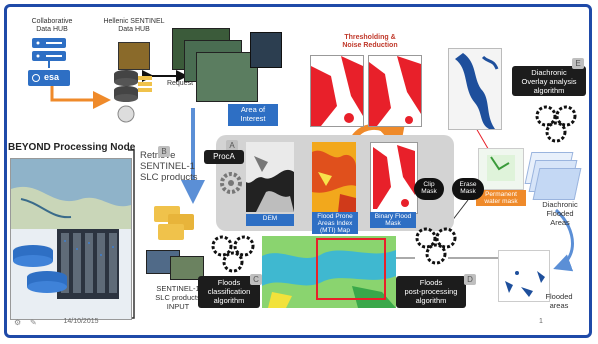 This screenshot has height=344, width=598. What do you see at coordinates (429, 189) in the screenshot?
I see `clip-mask-button: Clip Mask` at bounding box center [429, 189].